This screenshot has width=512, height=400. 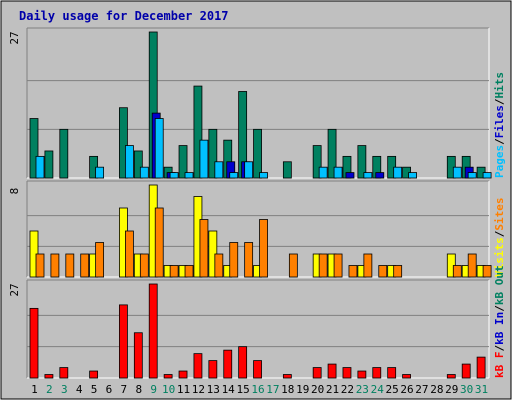 I want to click on panel-legend: kB F/kB In/kB Out, so click(x=499, y=321).